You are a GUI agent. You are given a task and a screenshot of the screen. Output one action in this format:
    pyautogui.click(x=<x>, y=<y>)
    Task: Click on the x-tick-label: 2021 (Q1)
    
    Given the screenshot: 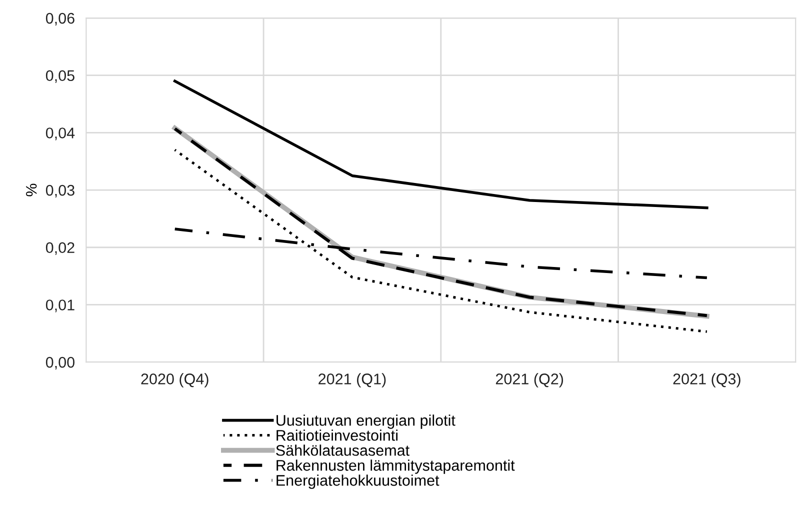 What is the action you would take?
    pyautogui.click(x=352, y=380)
    